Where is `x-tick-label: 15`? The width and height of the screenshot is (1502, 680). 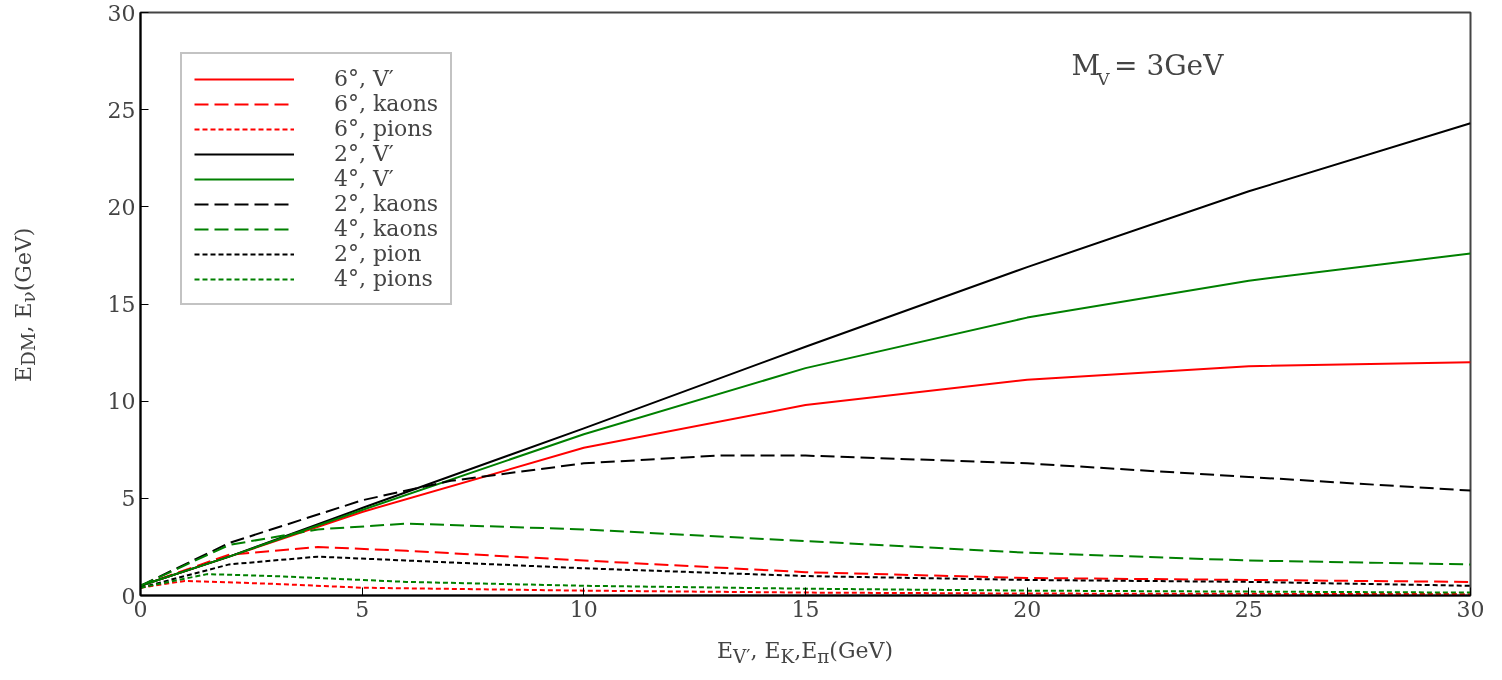 x-tick-label: 15 is located at coordinates (805, 609).